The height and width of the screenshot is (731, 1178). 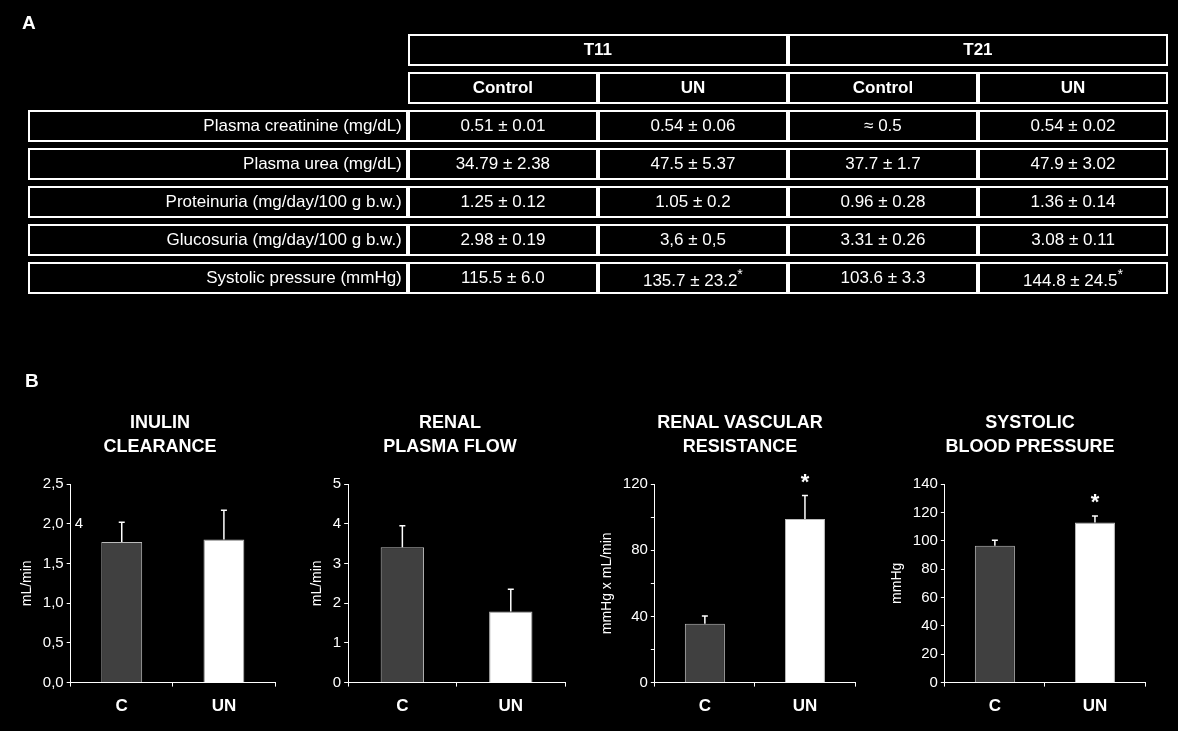 What do you see at coordinates (740, 434) in the screenshot?
I see `chart-title: RENAL VASCULAR RESISTANCE` at bounding box center [740, 434].